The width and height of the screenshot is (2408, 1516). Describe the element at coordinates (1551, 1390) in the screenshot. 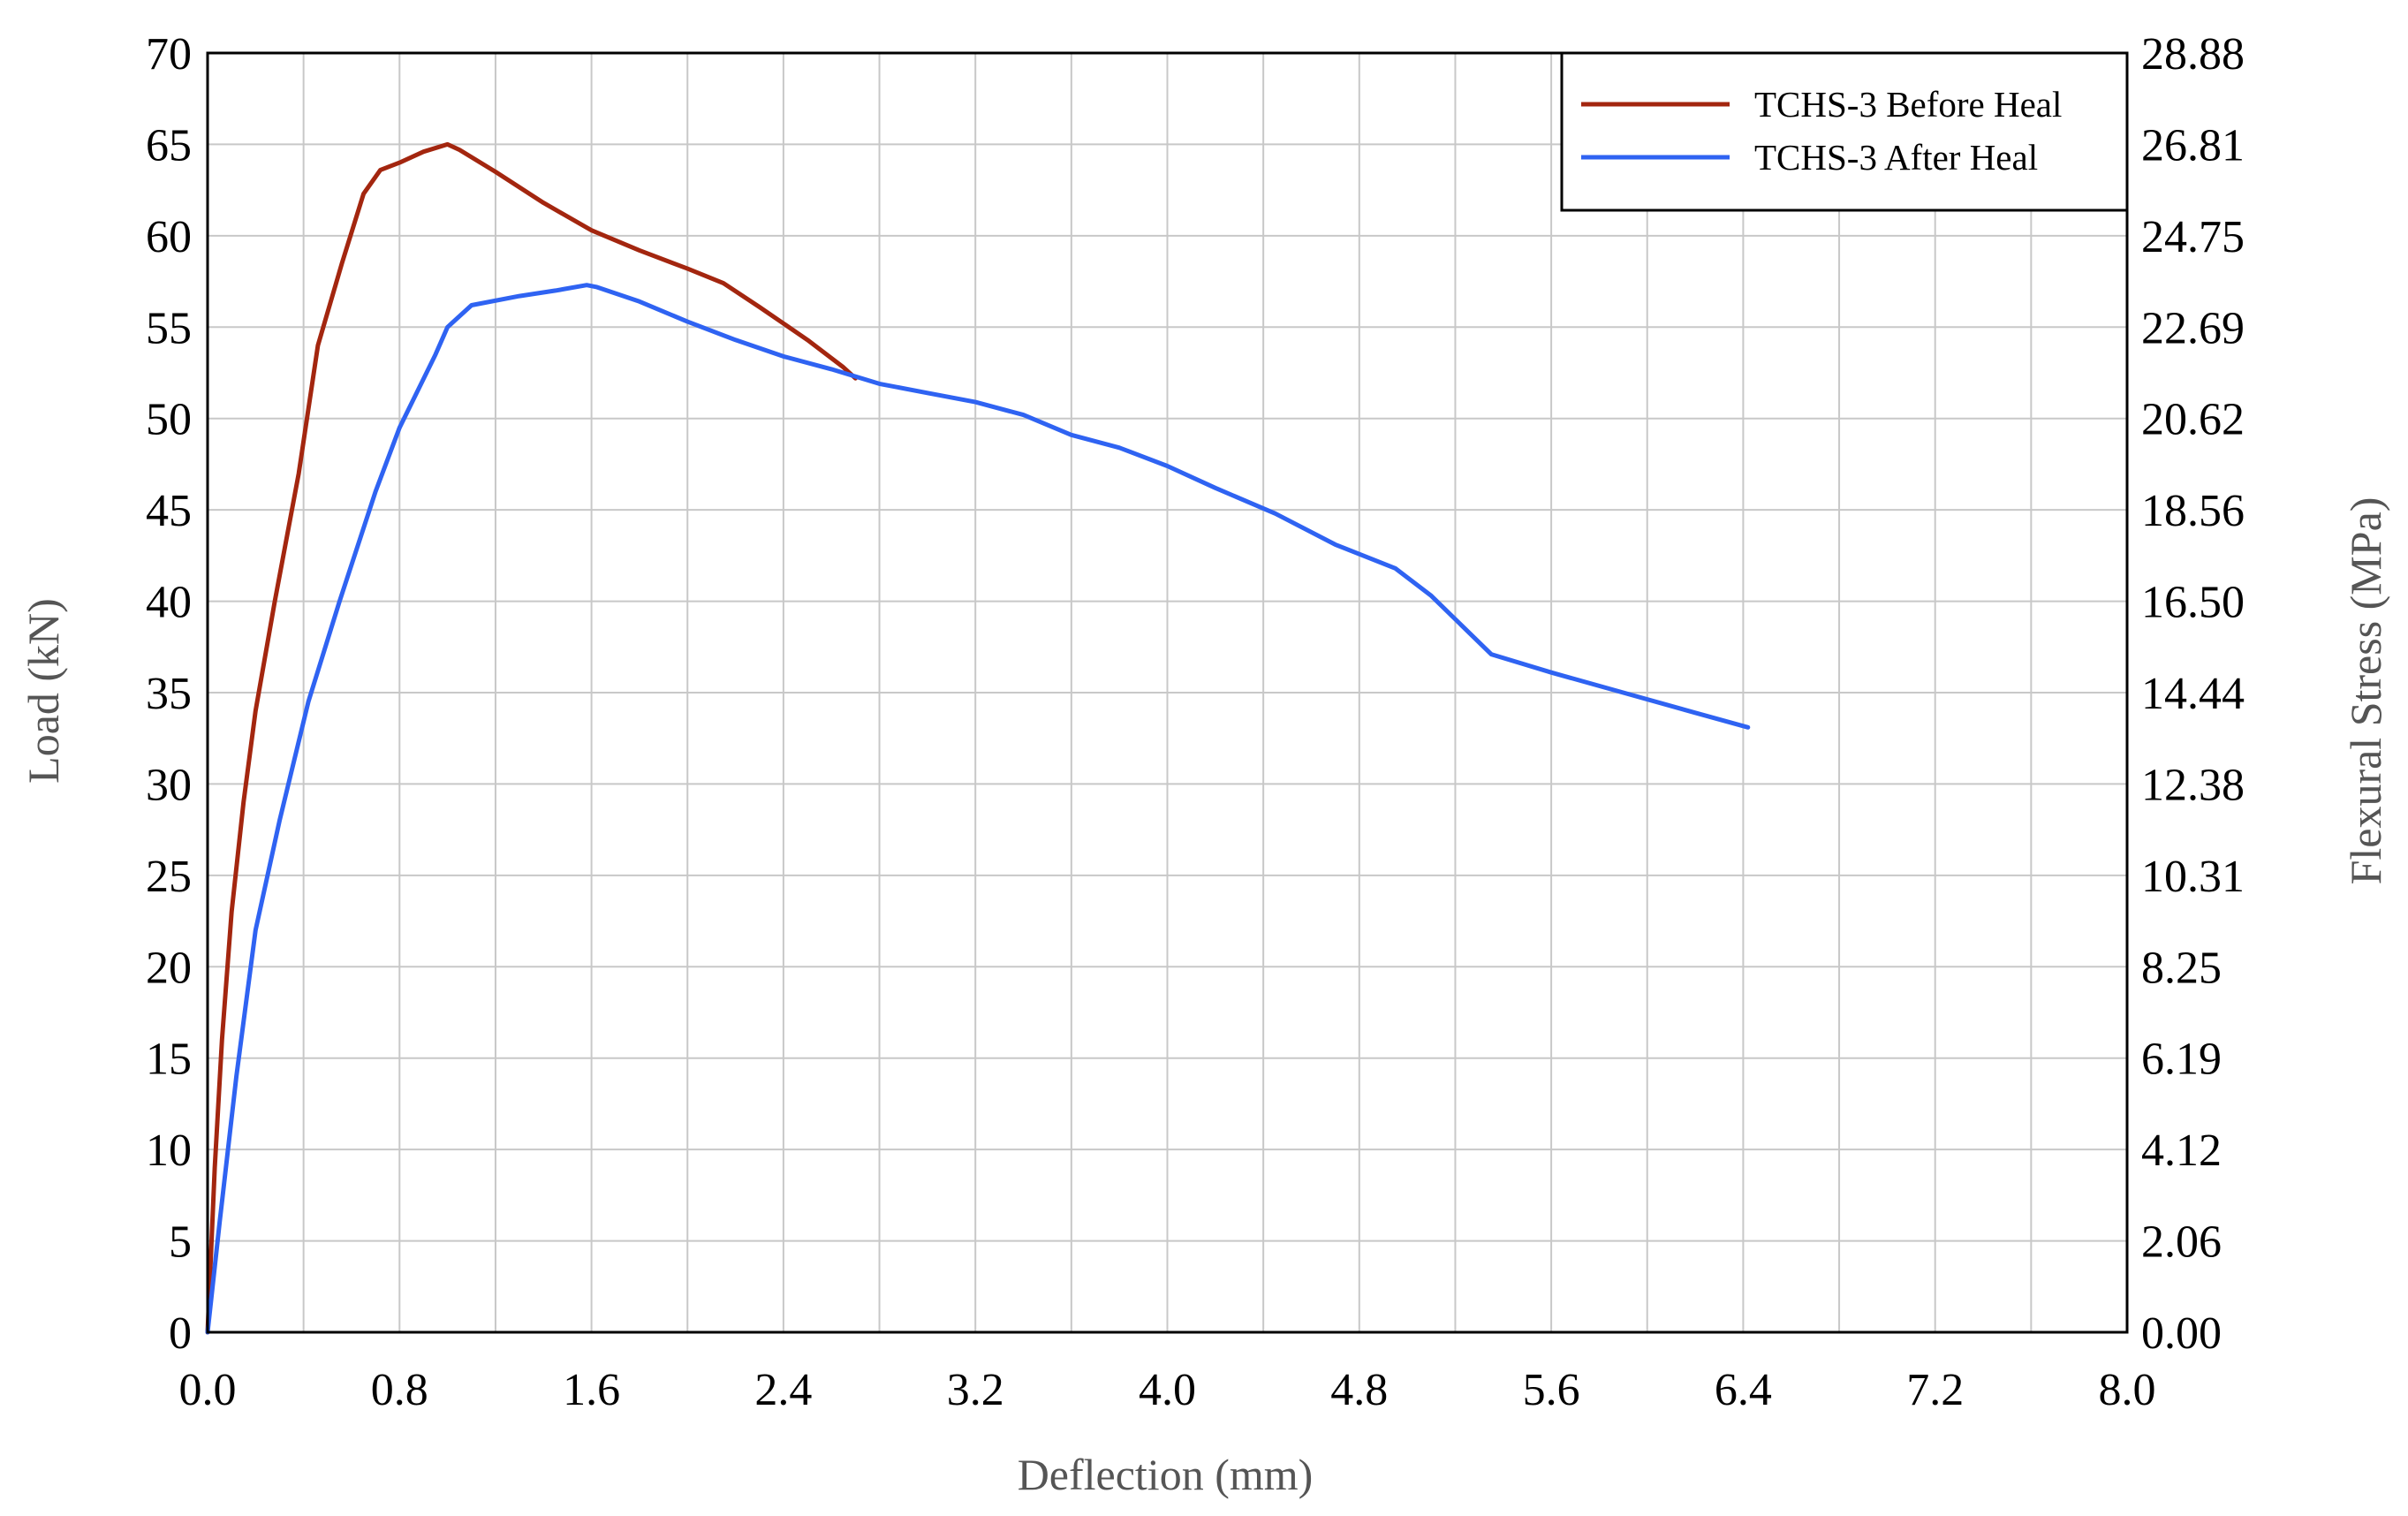

I see `x-tick-label: 5.6` at that location.